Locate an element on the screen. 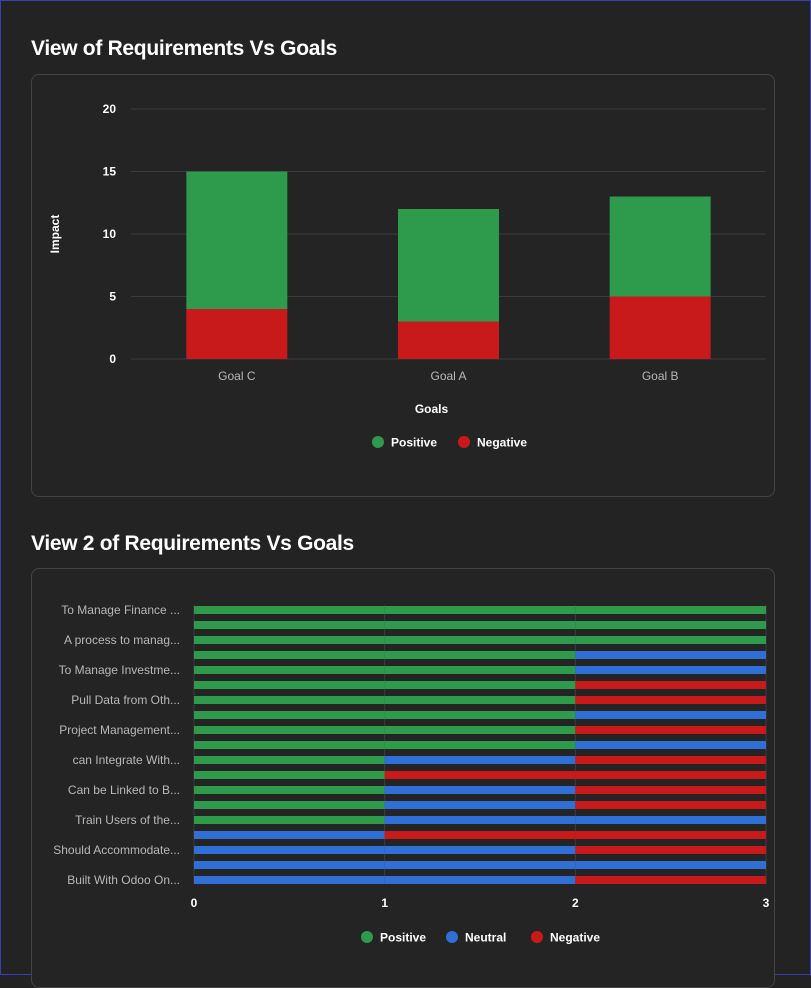 The height and width of the screenshot is (988, 811). x-axis-label: Goals is located at coordinates (432, 409).